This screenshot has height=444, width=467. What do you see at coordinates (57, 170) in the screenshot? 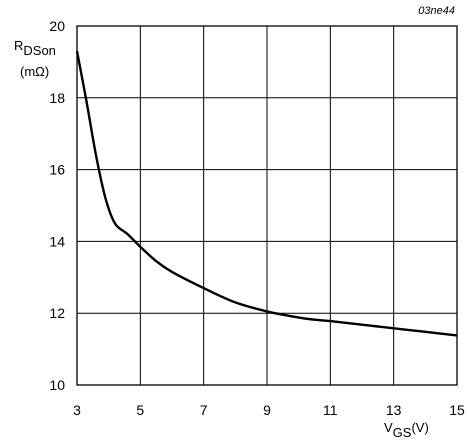
I see `y-tick-label: 16` at bounding box center [57, 170].